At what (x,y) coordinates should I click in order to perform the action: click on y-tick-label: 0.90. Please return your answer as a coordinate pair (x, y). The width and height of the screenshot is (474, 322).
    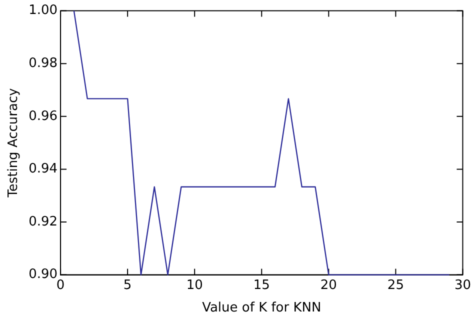
    Looking at the image, I should click on (43, 274).